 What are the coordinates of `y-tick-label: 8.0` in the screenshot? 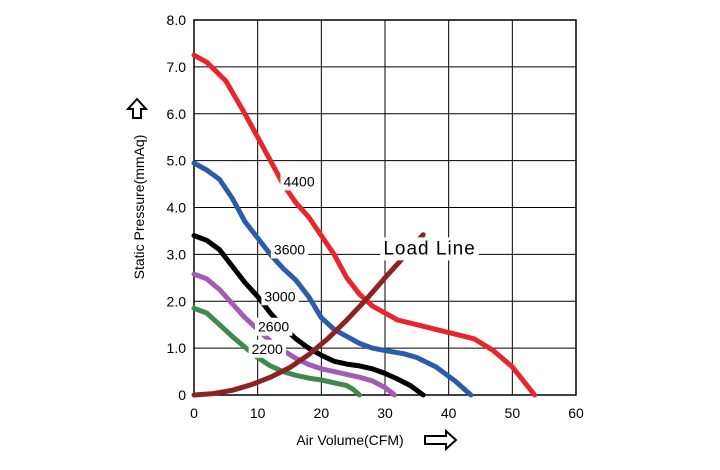 It's located at (177, 20).